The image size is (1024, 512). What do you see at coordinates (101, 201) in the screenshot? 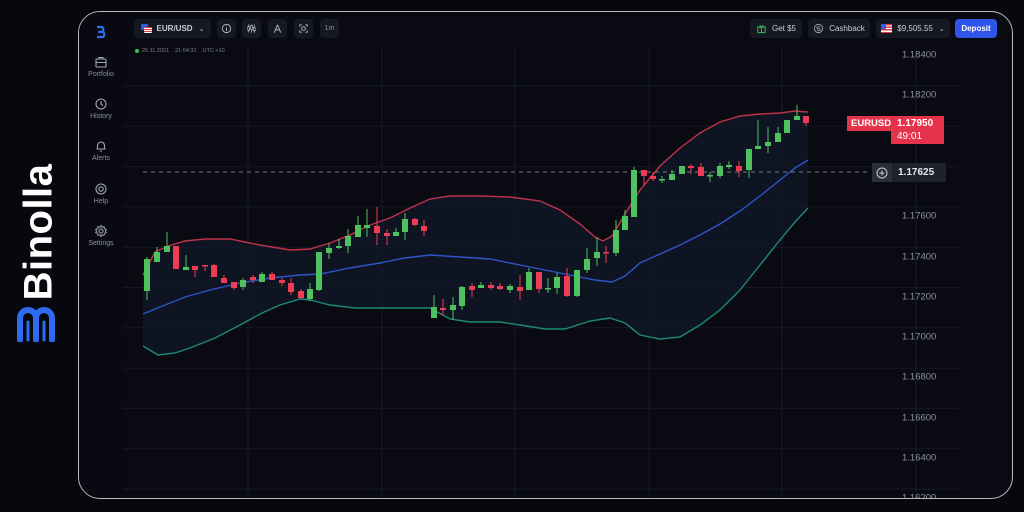
I see `sidebar-label: Help` at bounding box center [101, 201].